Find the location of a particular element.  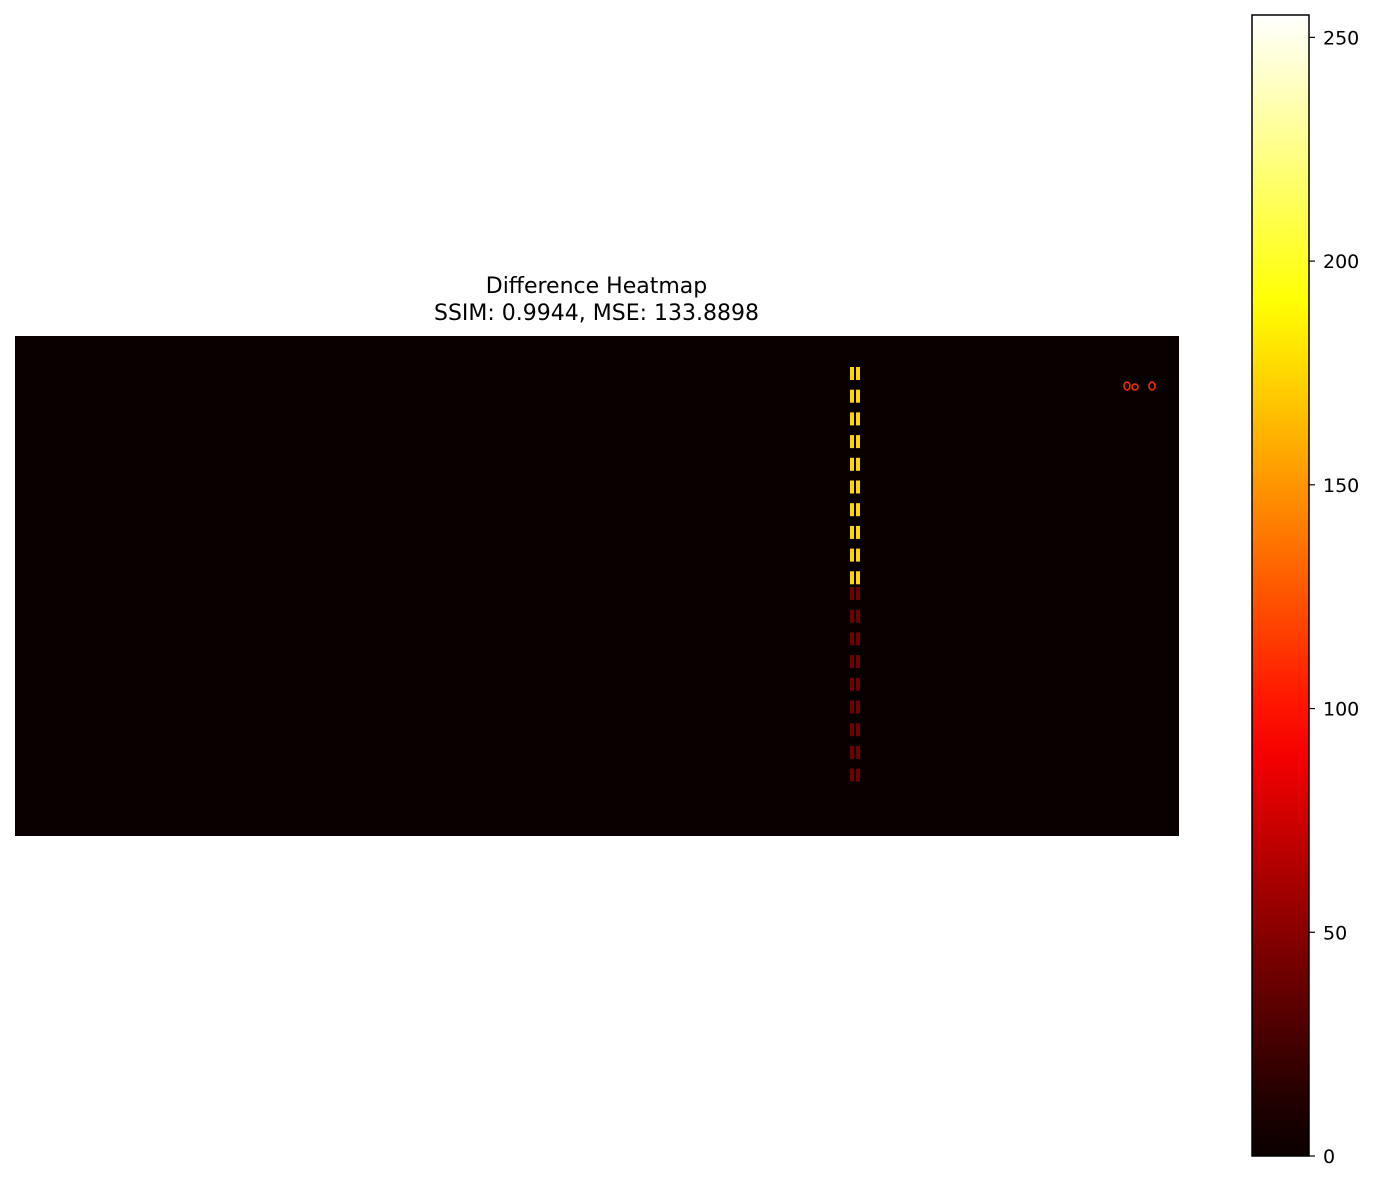

chart-title: Difference Heatmap is located at coordinates (596, 286).